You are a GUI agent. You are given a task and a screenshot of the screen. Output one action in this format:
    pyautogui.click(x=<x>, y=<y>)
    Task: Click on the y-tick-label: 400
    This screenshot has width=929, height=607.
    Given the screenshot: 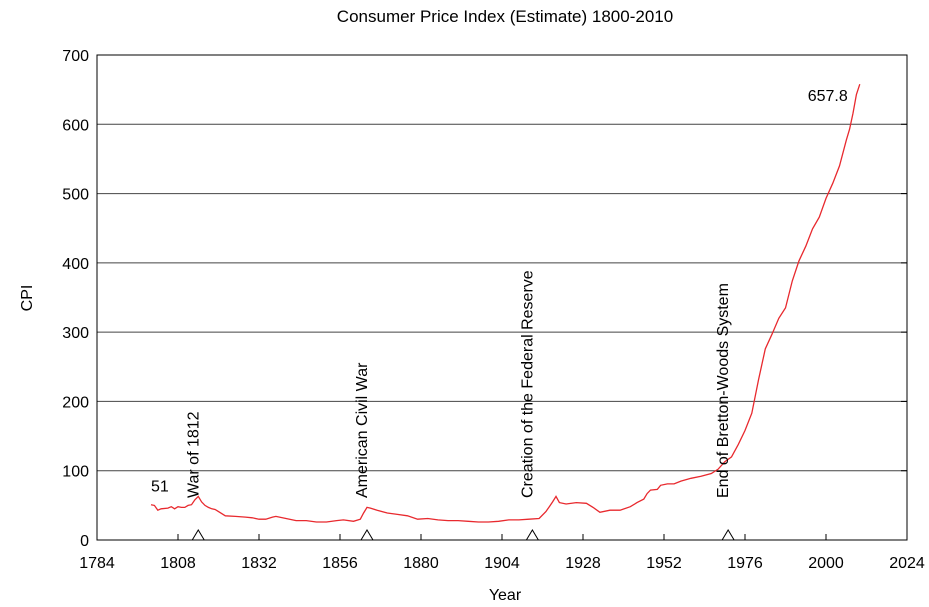 What is the action you would take?
    pyautogui.click(x=75, y=264)
    